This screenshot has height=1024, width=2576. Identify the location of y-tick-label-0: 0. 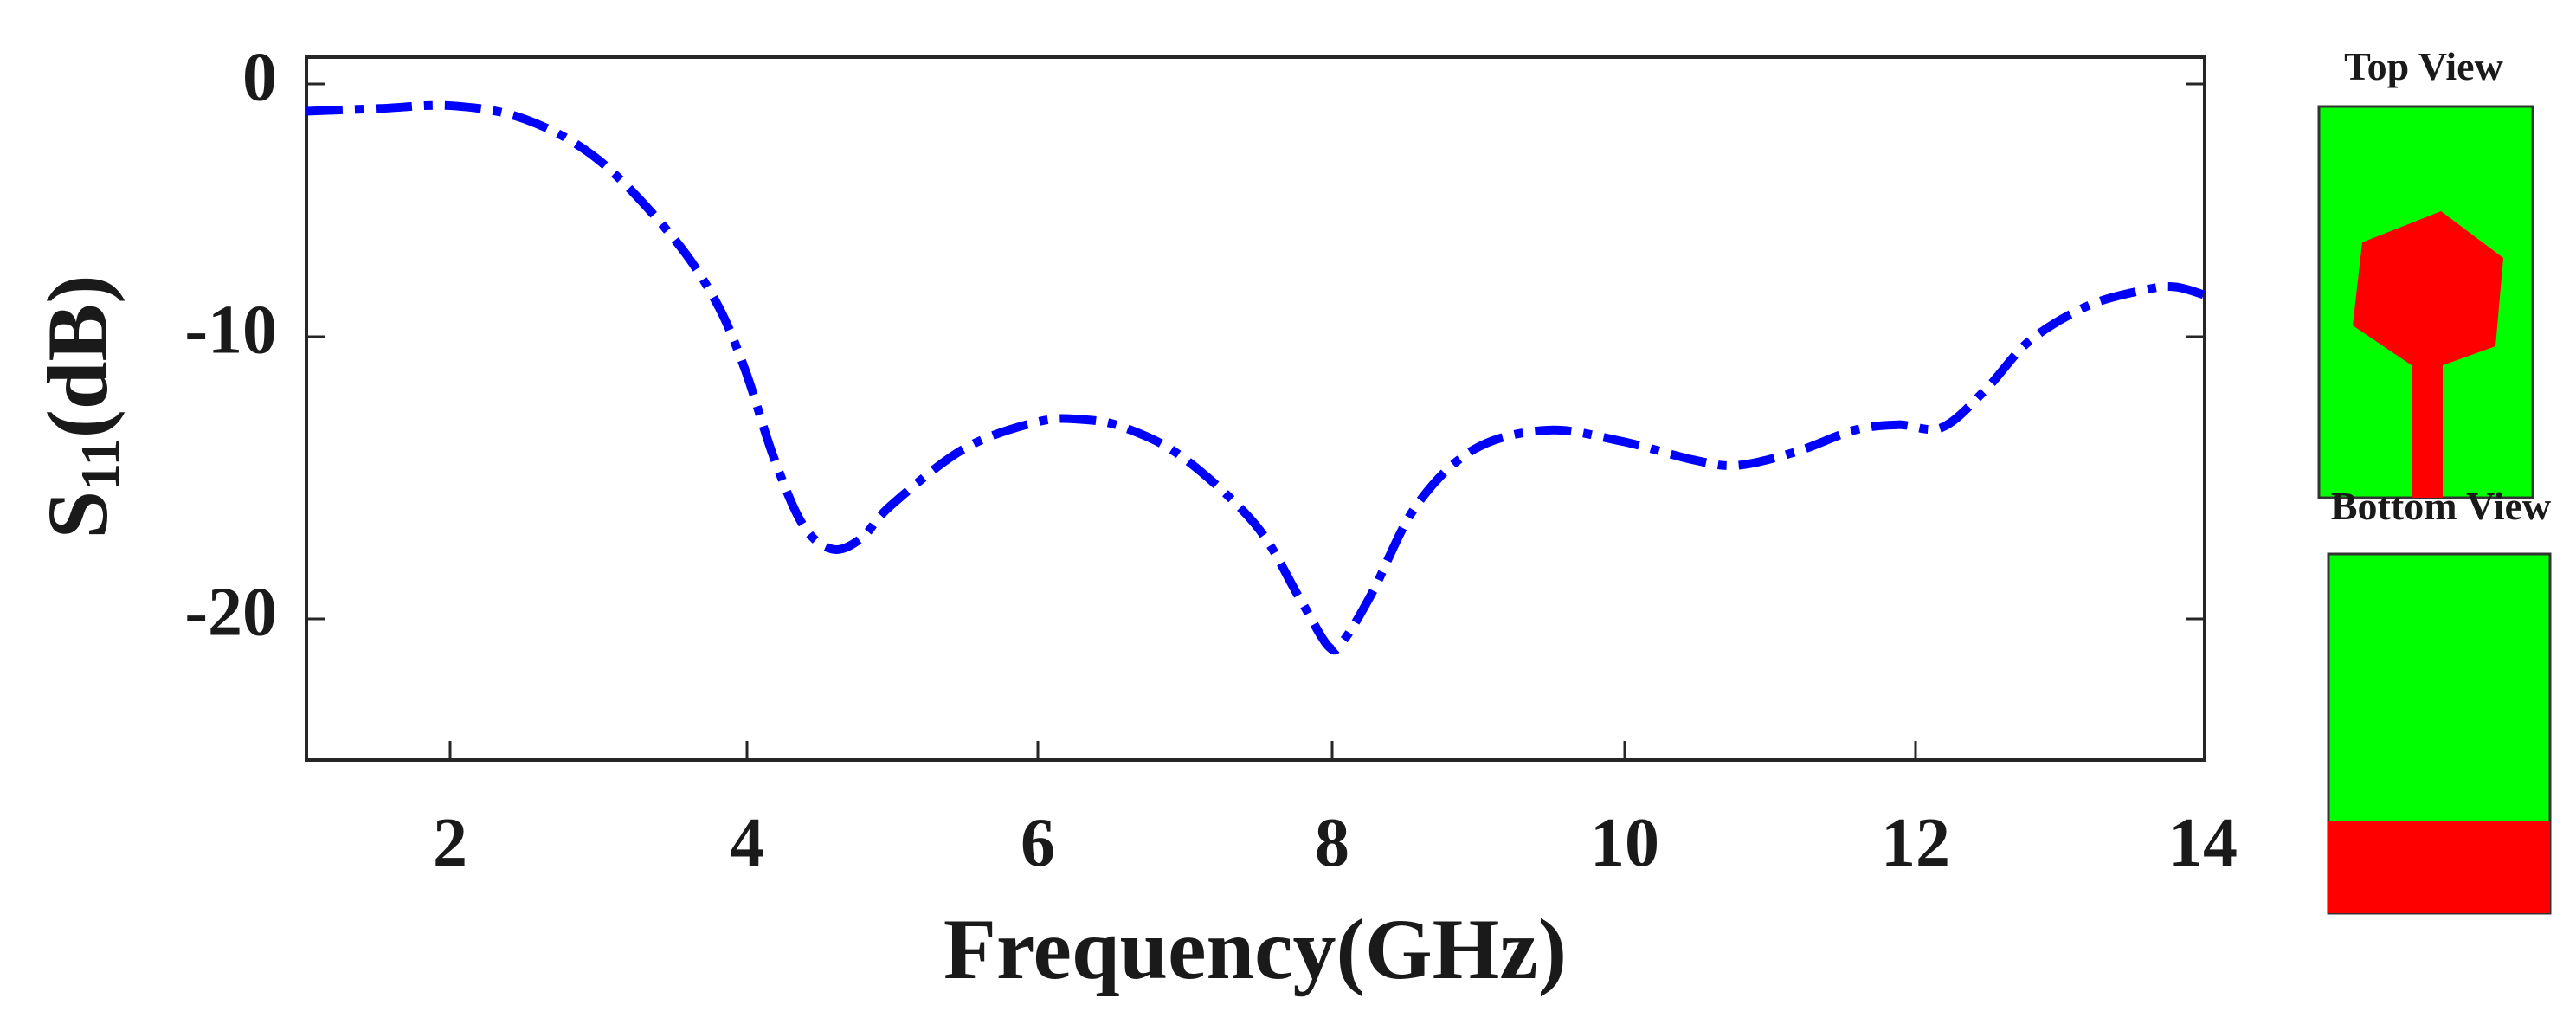
(259, 77).